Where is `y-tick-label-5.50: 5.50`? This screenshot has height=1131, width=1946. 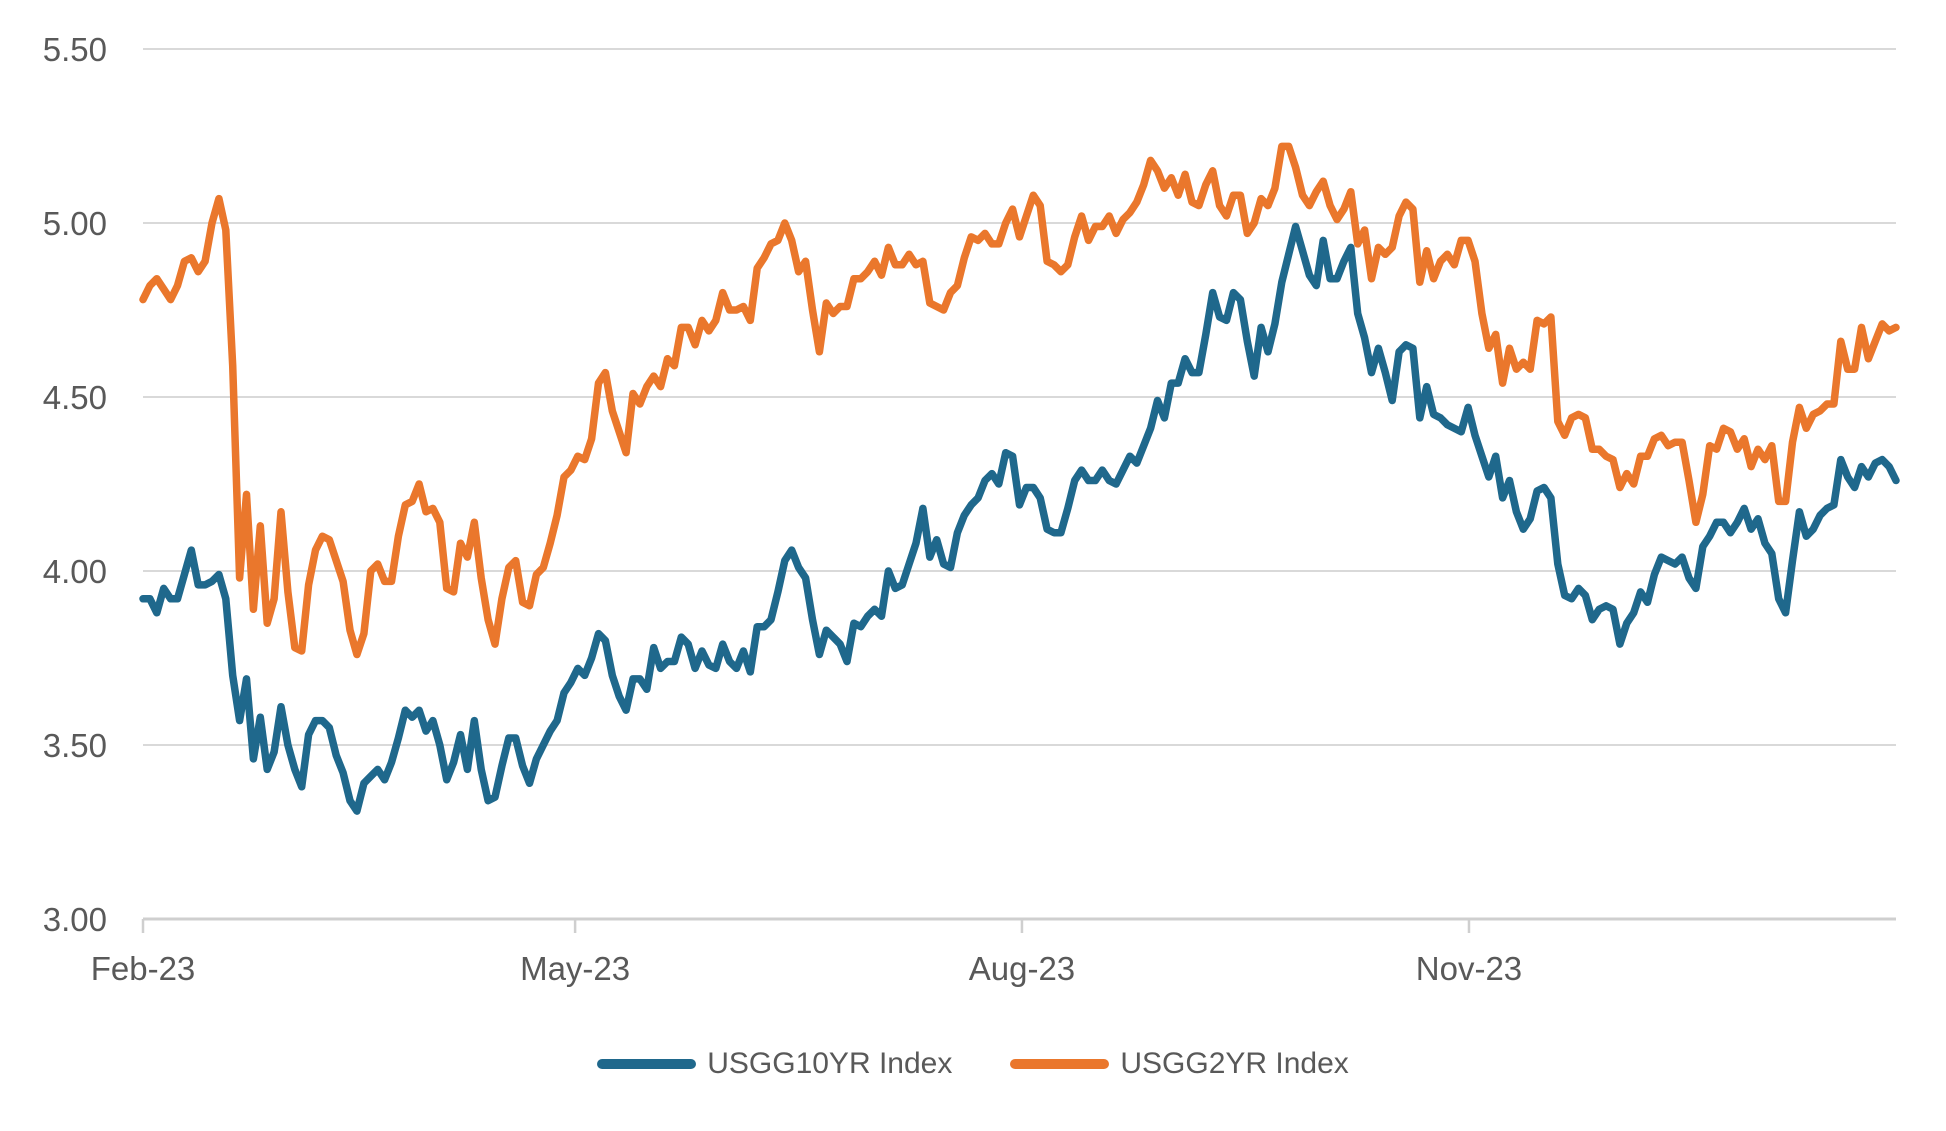
y-tick-label-5.50: 5.50 is located at coordinates (75, 49).